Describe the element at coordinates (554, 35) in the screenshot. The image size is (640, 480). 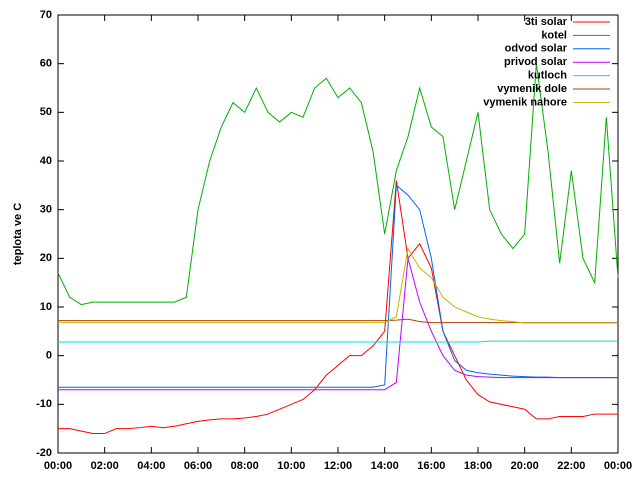
I see `legend-label: kotel` at that location.